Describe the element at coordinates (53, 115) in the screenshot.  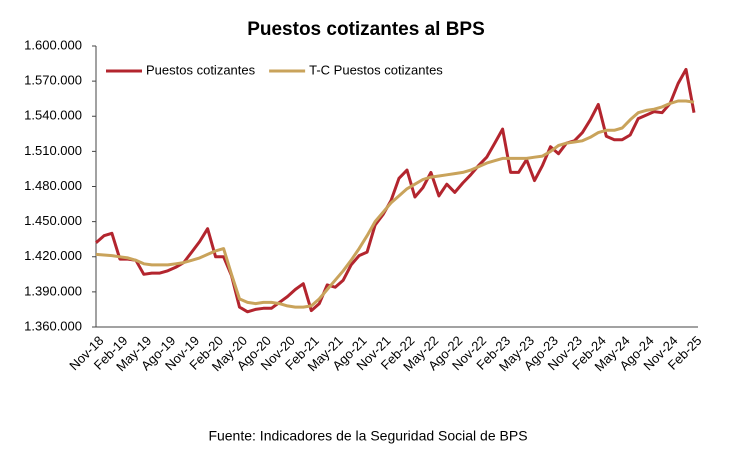
I see `y-tick-label: 1.540.000` at that location.